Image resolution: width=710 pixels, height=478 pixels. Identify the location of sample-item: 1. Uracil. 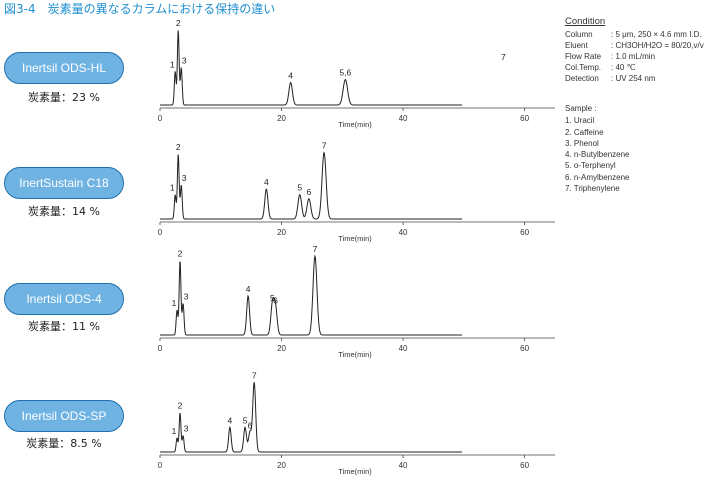
(580, 121).